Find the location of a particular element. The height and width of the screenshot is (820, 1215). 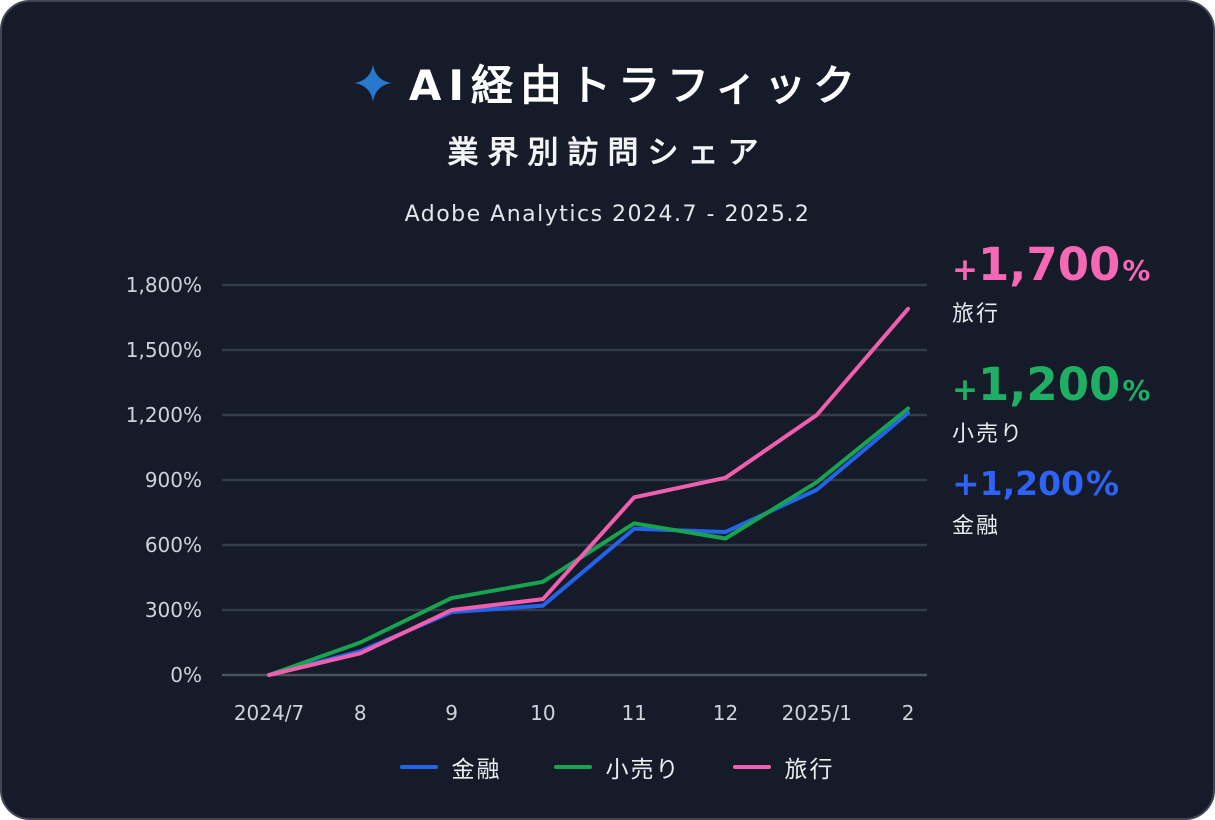

annotation-finance-label: 金融 is located at coordinates (976, 526).